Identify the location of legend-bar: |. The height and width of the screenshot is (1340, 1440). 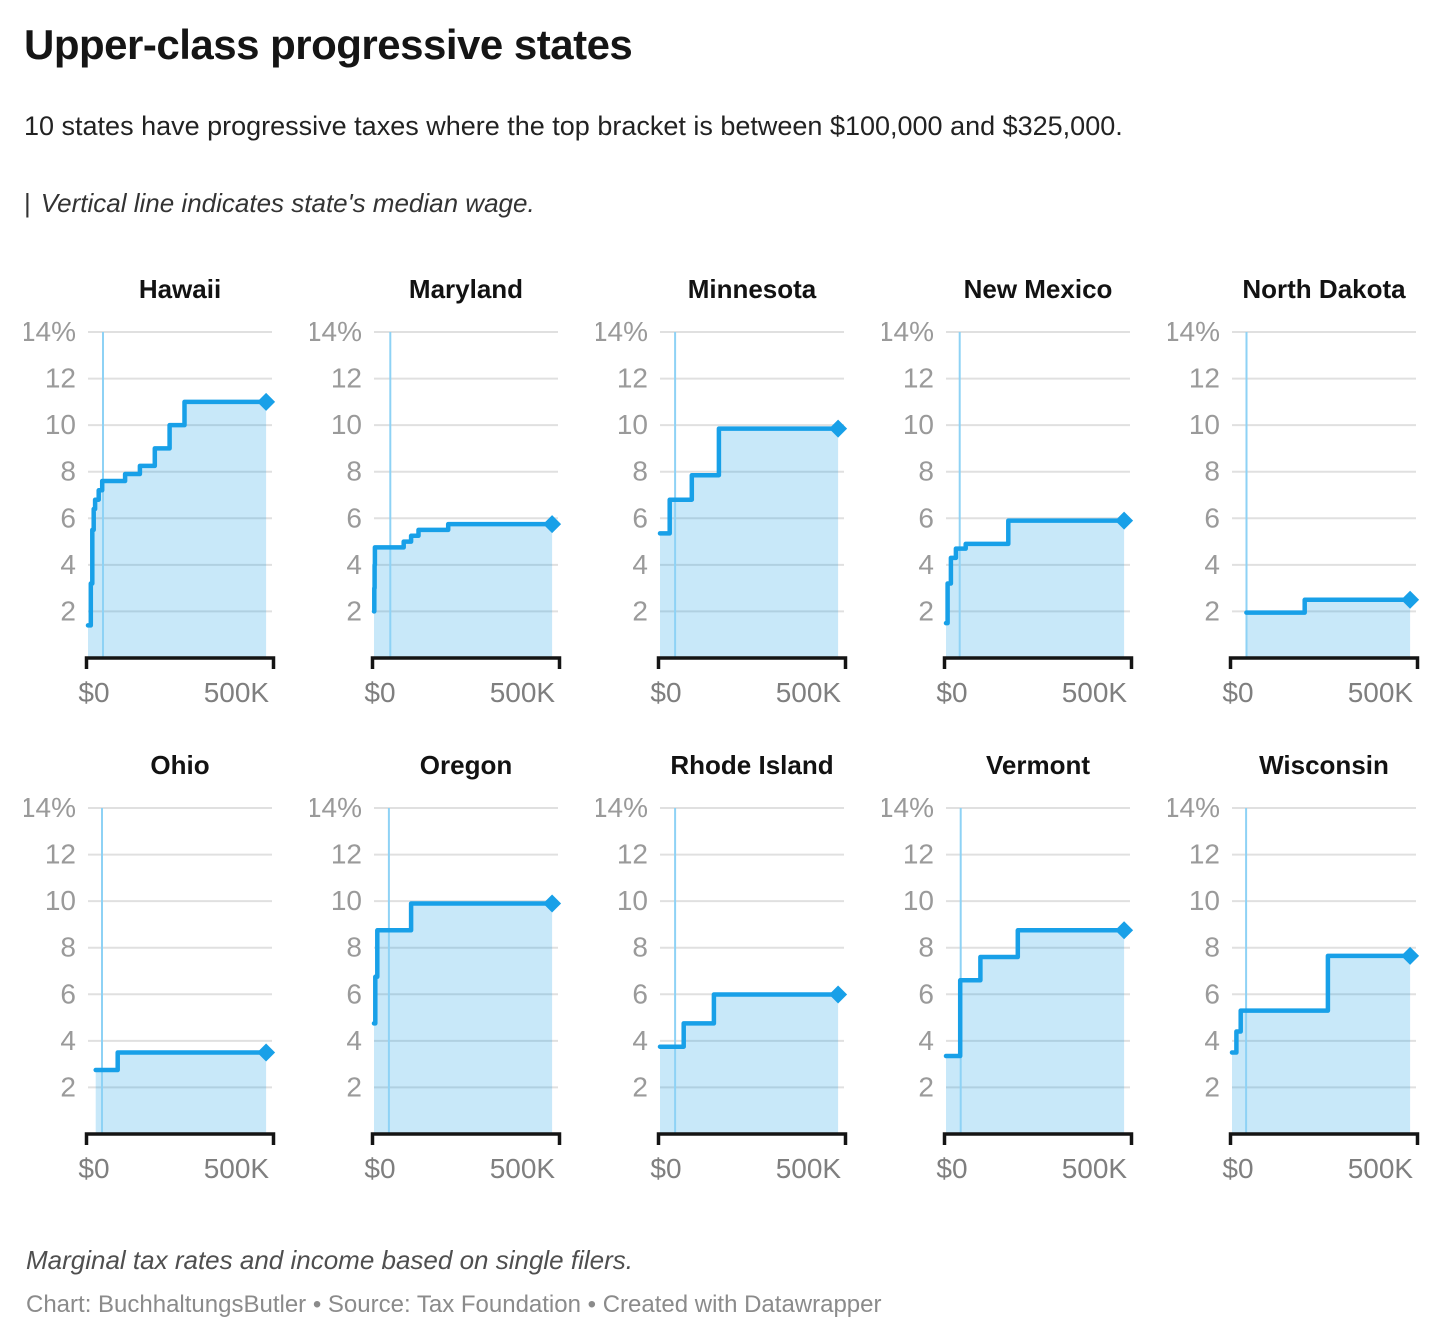
(27, 203).